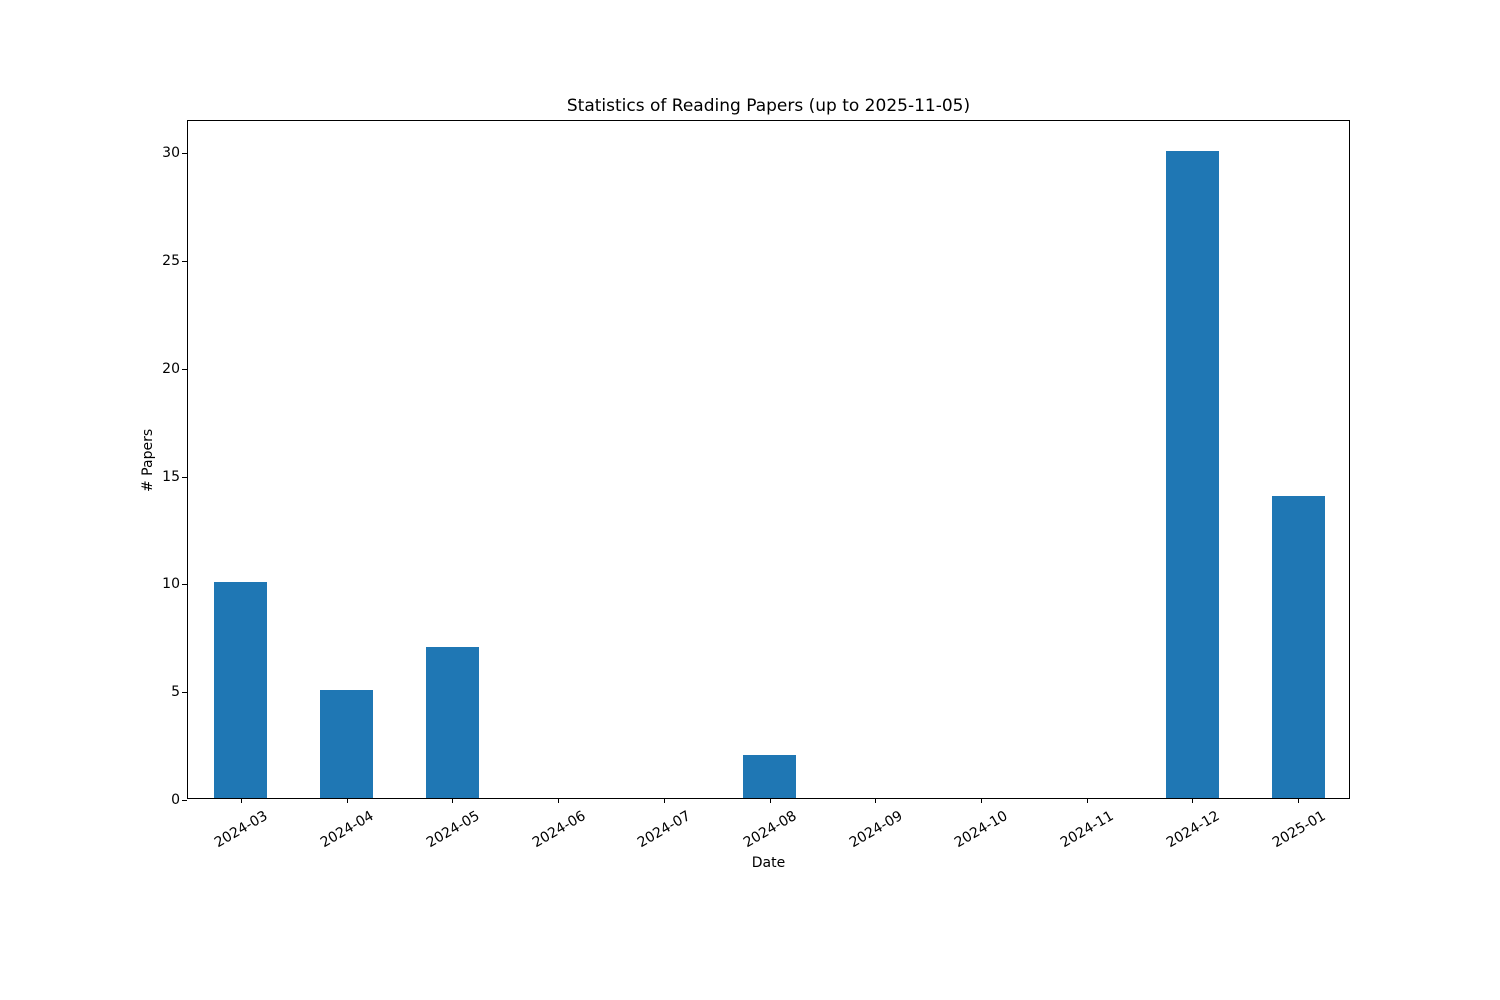 Image resolution: width=1500 pixels, height=1000 pixels. What do you see at coordinates (453, 830) in the screenshot?
I see `x-tick-label: 2024-05` at bounding box center [453, 830].